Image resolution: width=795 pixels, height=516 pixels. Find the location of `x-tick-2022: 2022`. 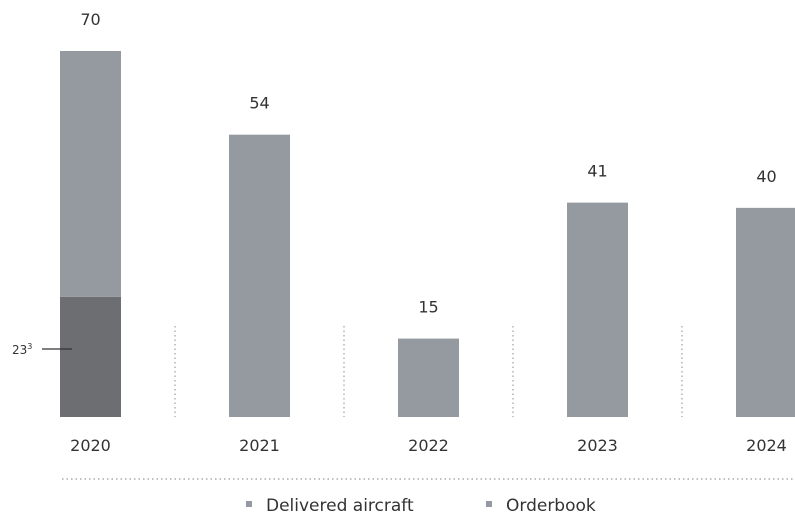

x-tick-2022: 2022 is located at coordinates (428, 445).